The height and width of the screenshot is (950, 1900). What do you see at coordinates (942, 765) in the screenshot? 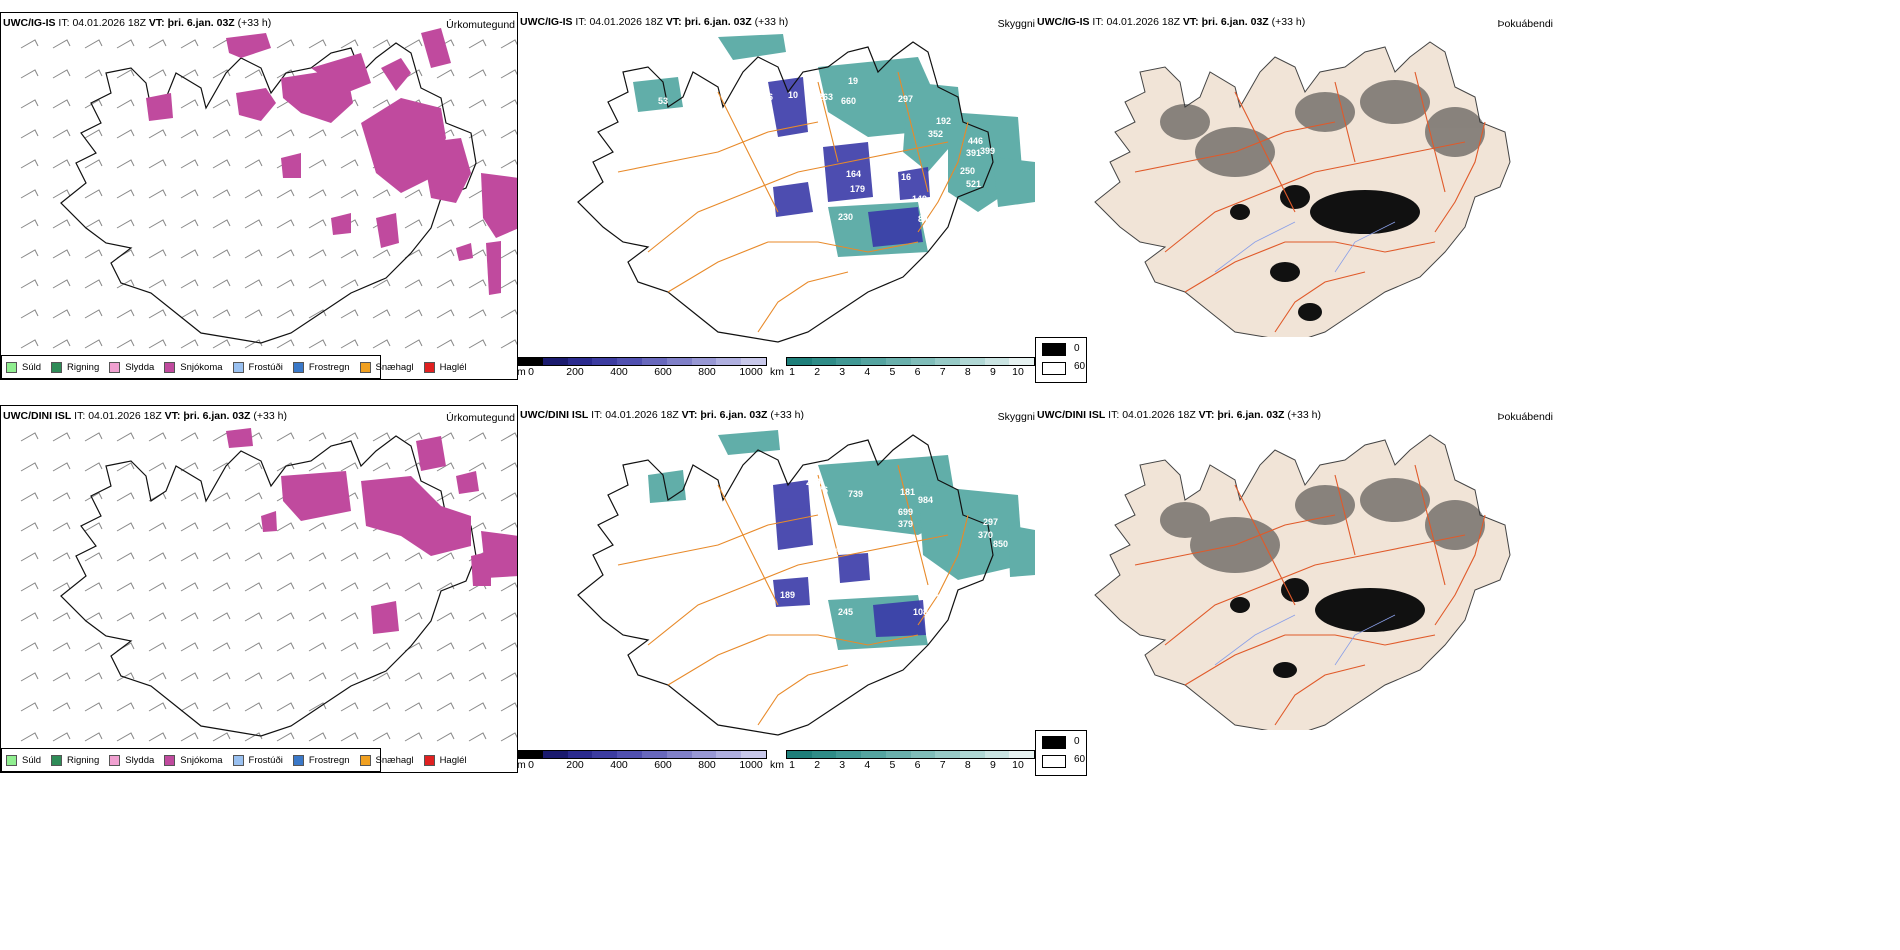
I see `colorbar-tick-label: 7` at bounding box center [942, 765].